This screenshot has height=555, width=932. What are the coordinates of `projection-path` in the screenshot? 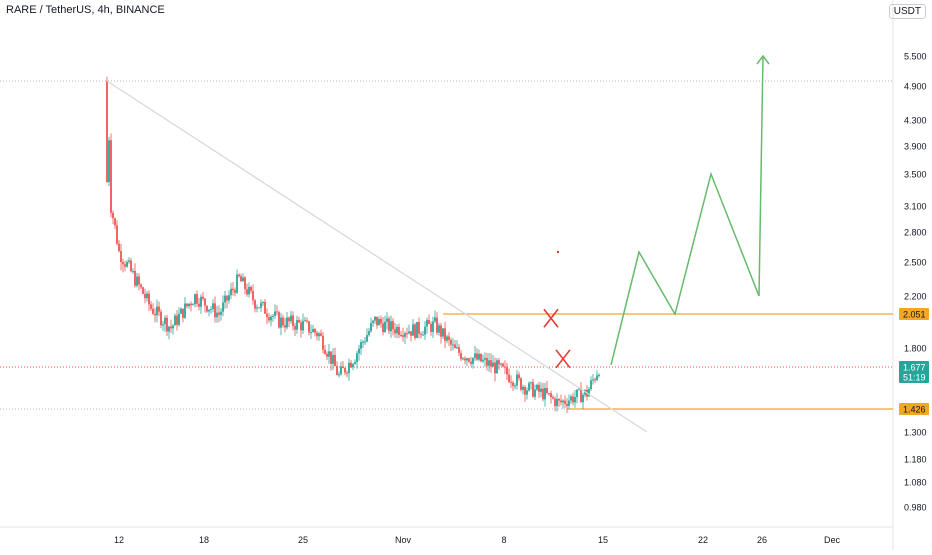 It's located at (687, 210).